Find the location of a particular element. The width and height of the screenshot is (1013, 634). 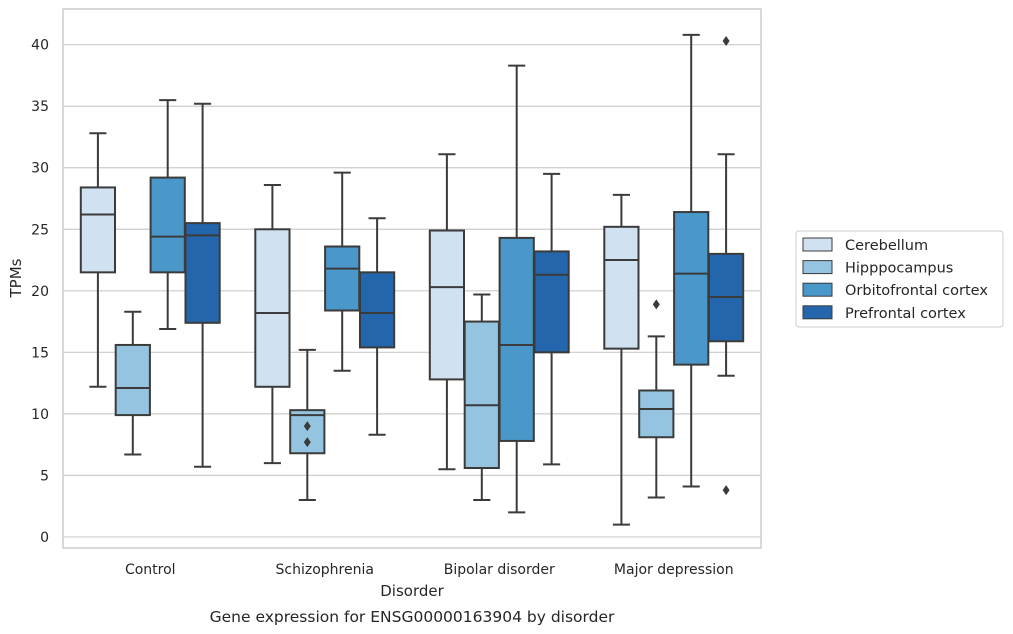

legend-label: Cerebellum is located at coordinates (886, 246).